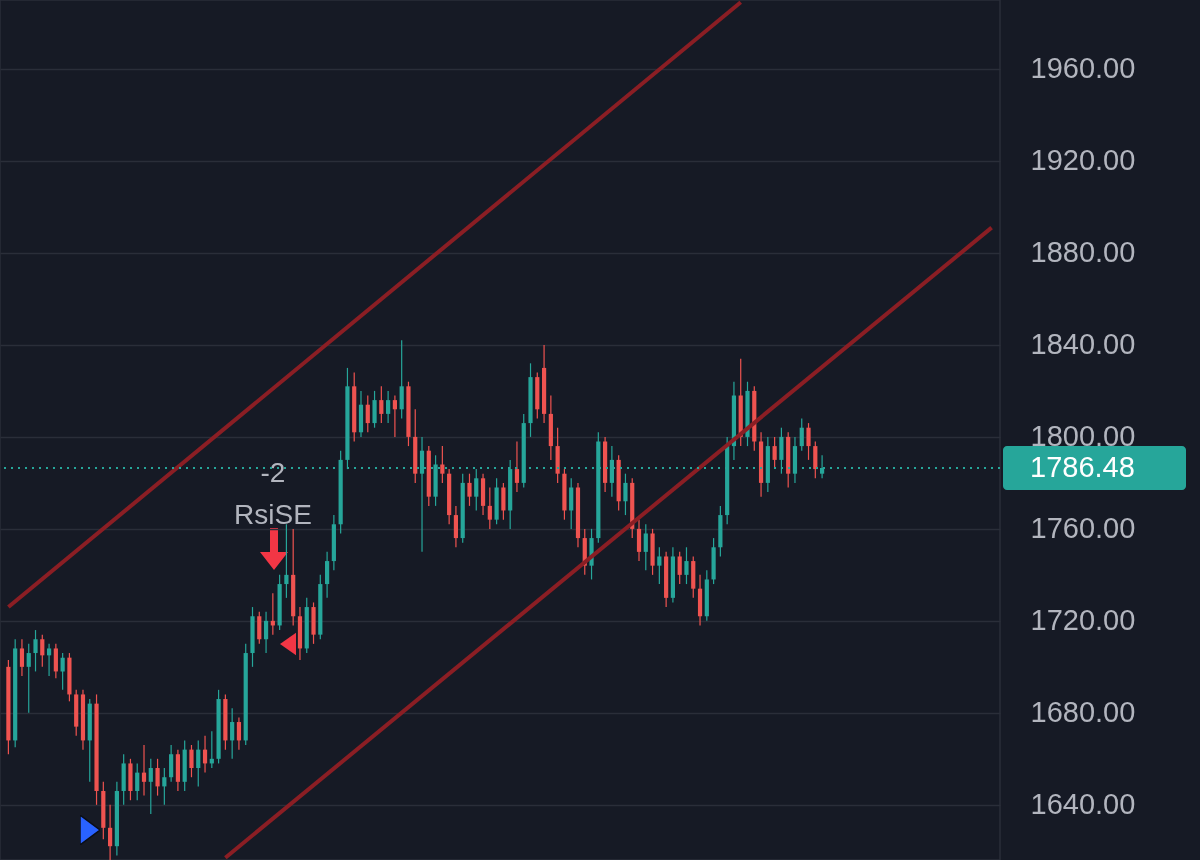 The width and height of the screenshot is (1200, 860). What do you see at coordinates (1083, 436) in the screenshot?
I see `y-tick-label: 1800.00` at bounding box center [1083, 436].